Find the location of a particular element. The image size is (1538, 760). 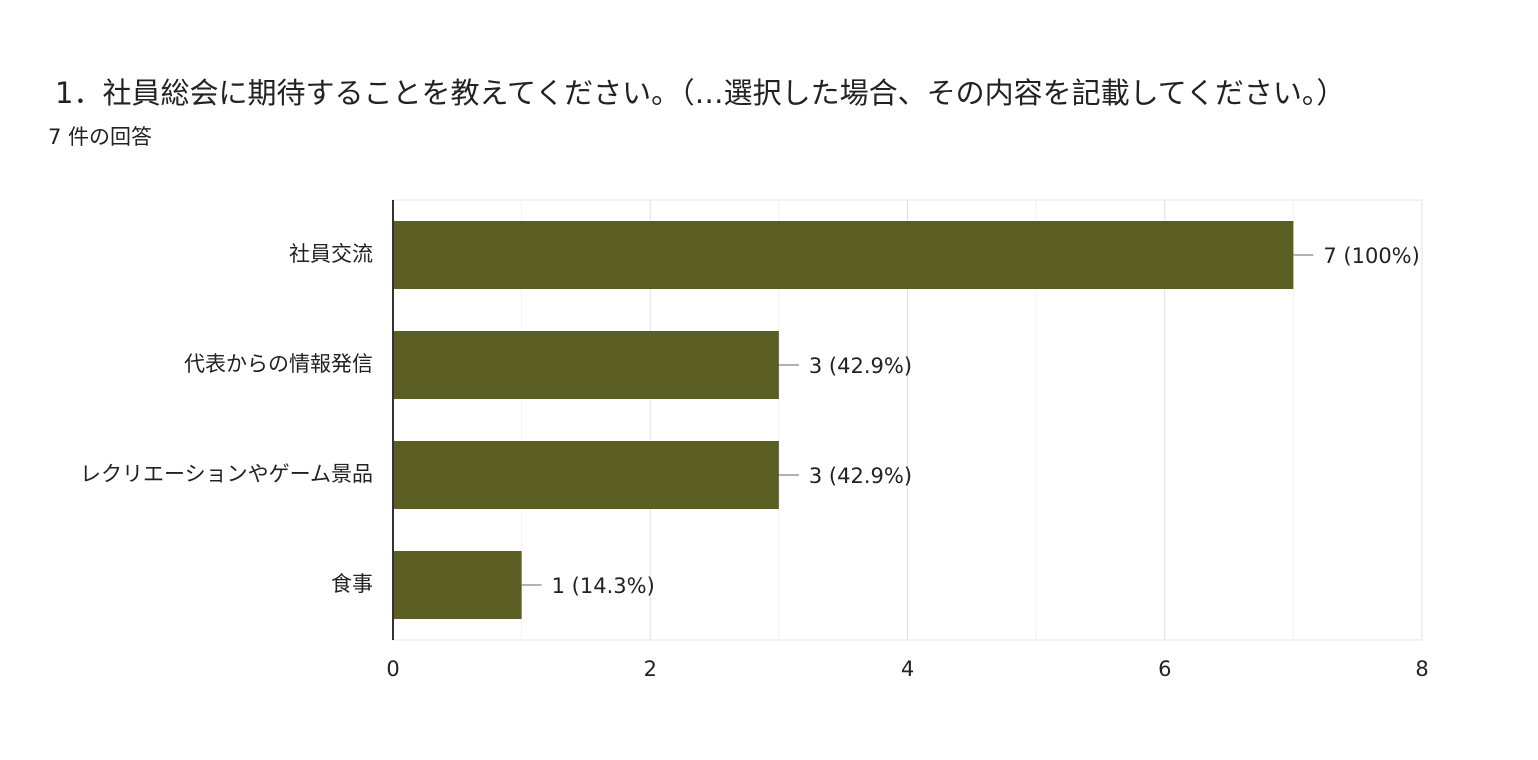

chart-subtitle: 7 件の回答 is located at coordinates (100, 137).